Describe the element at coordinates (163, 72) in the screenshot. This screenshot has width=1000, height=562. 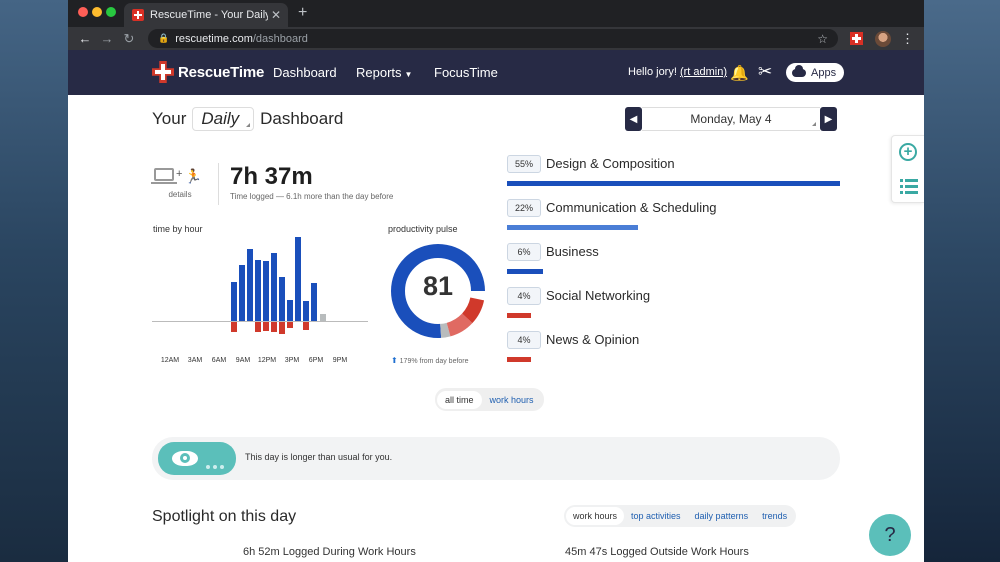
I see `logo-cross-icon` at that location.